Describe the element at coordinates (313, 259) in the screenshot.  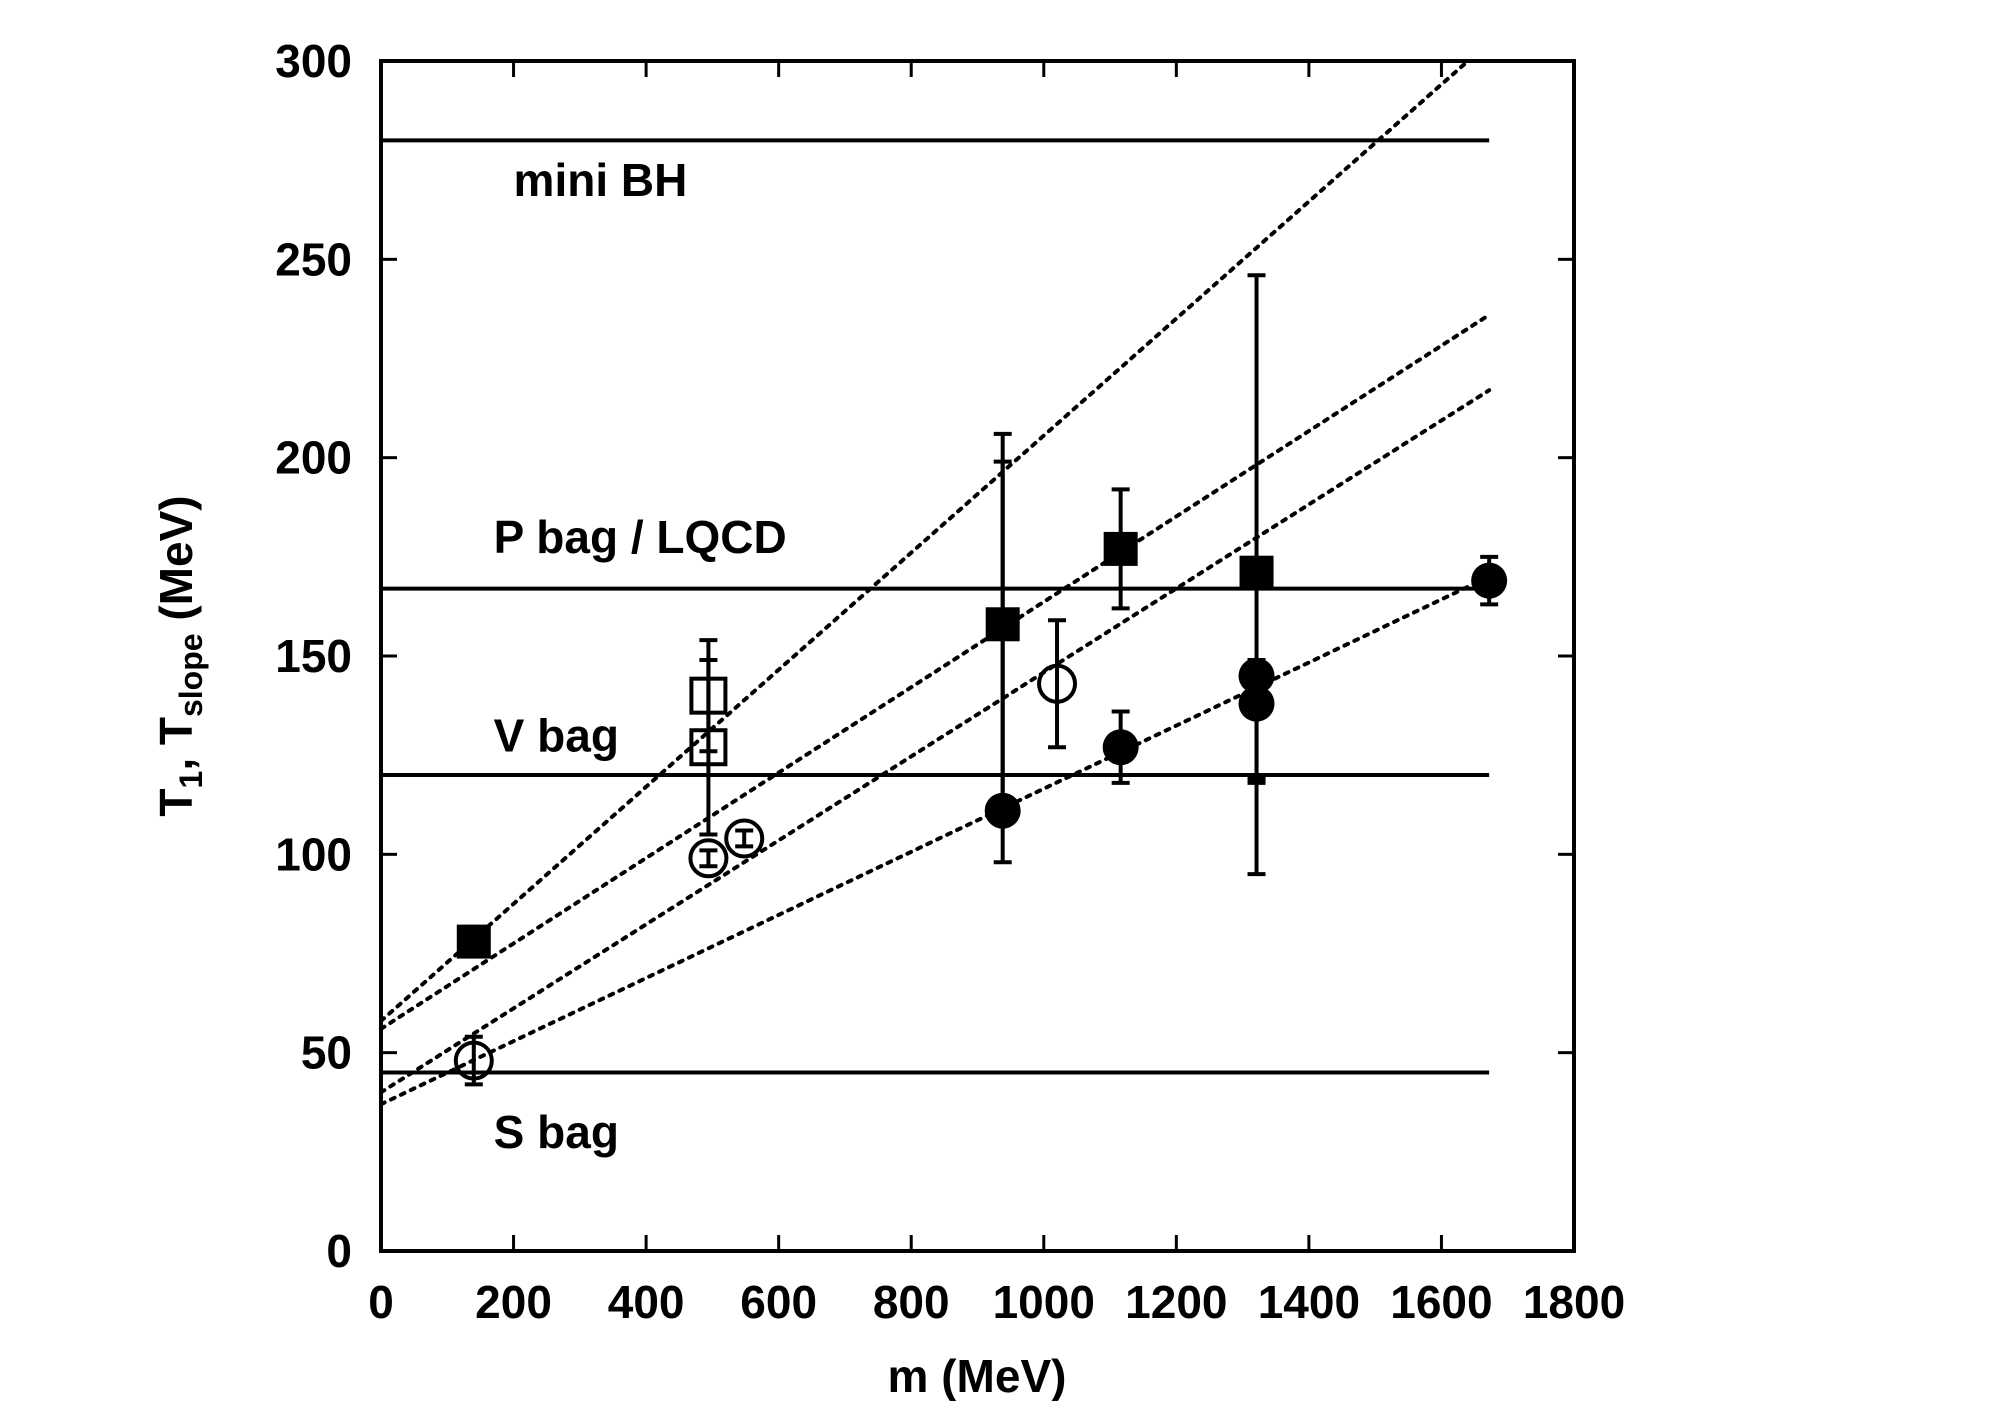
I see `y-tick-label: 250` at that location.